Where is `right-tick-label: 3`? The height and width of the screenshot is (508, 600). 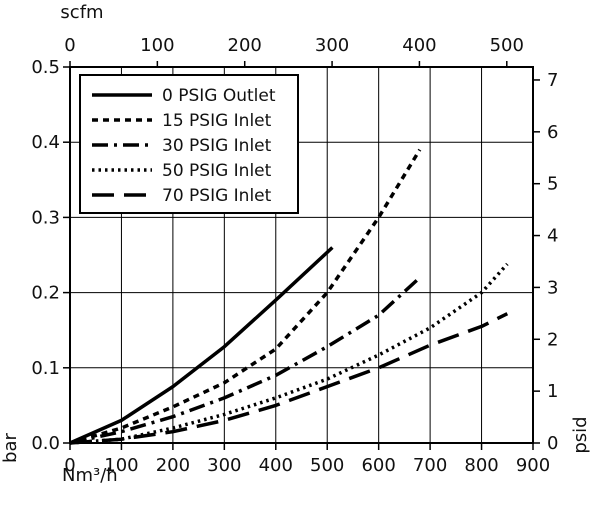 right-tick-label: 3 is located at coordinates (552, 287).